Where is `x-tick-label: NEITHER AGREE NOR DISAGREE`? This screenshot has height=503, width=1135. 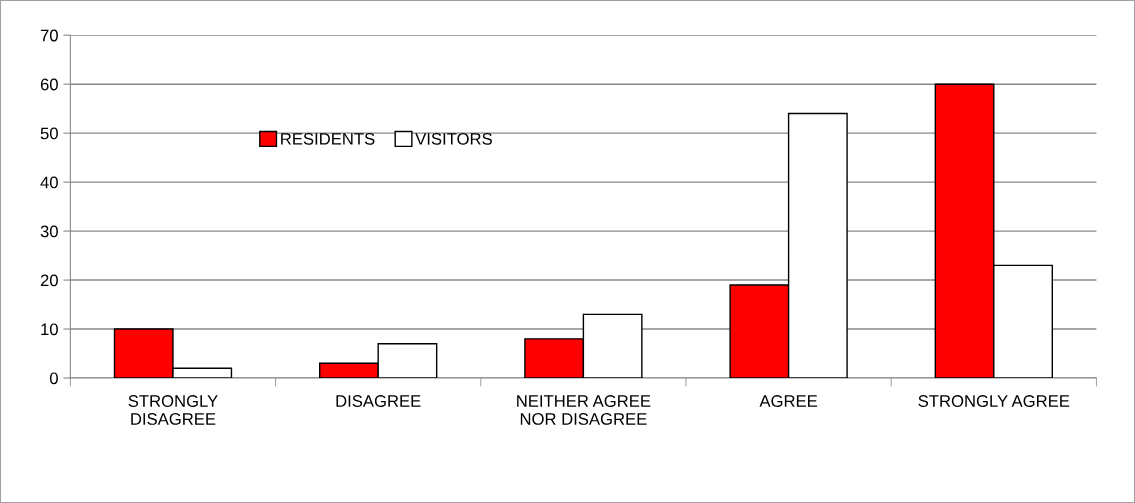
x-tick-label: NEITHER AGREE NOR DISAGREE is located at coordinates (584, 410).